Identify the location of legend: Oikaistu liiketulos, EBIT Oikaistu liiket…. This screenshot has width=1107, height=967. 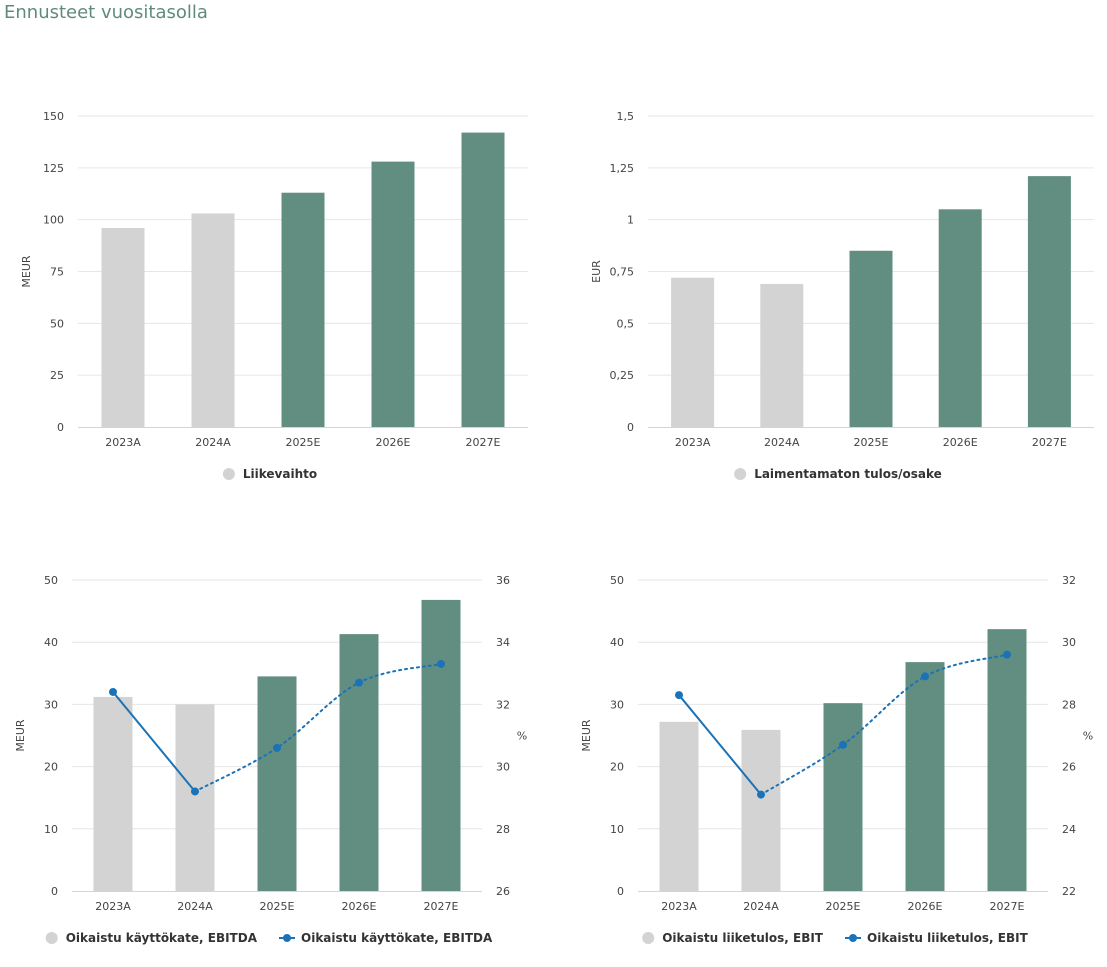
(835, 938).